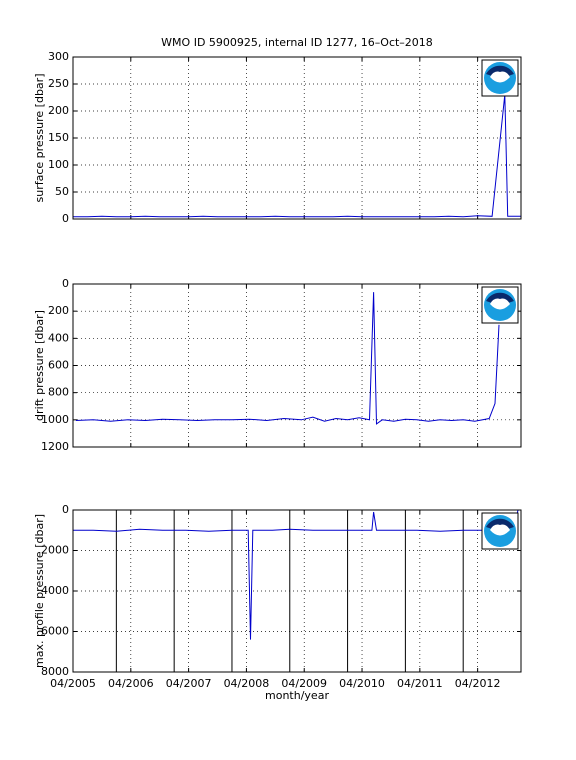 The width and height of the screenshot is (576, 760). What do you see at coordinates (58, 56) in the screenshot?
I see `y-tick-label: 300` at bounding box center [58, 56].